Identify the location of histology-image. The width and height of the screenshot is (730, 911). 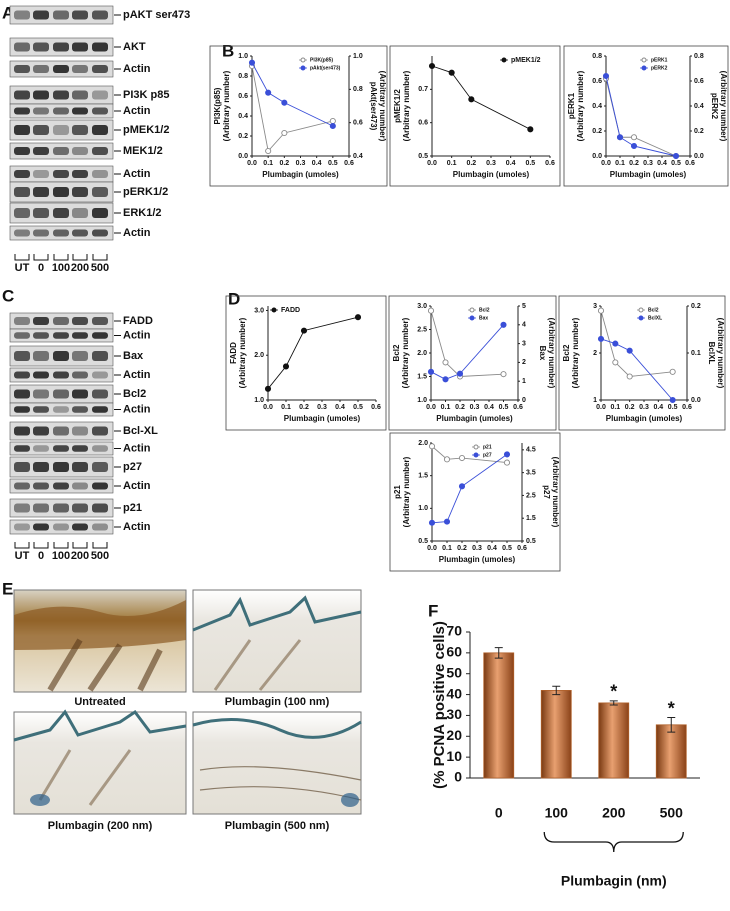
(100, 762).